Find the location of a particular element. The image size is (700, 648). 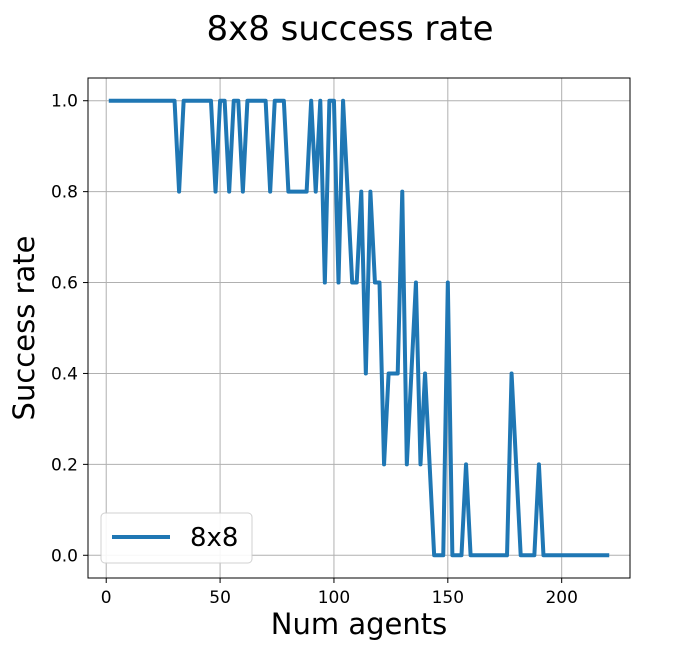

legend-box is located at coordinates (176, 538).